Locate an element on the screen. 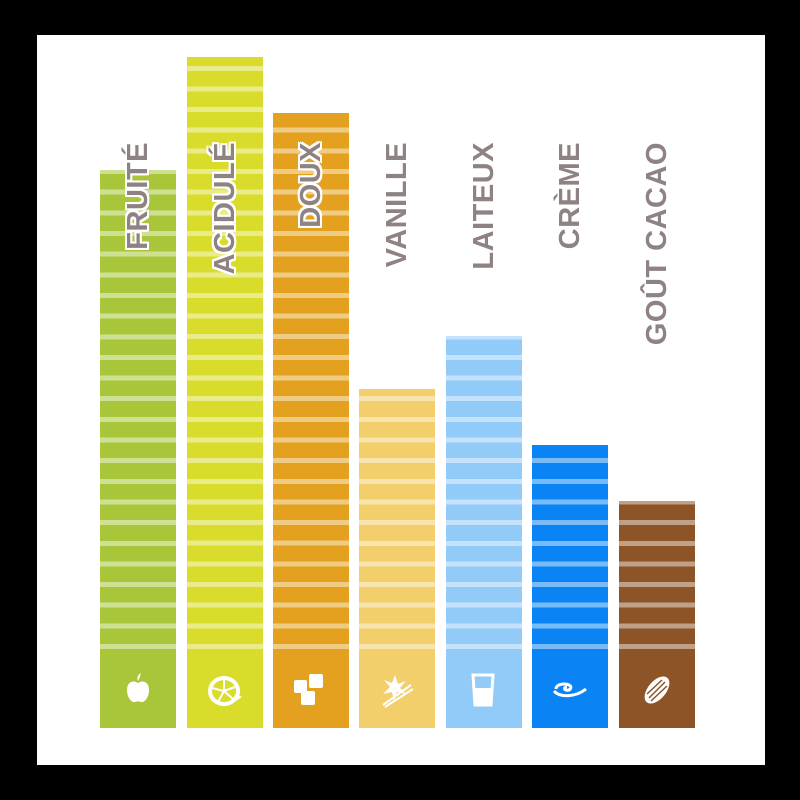 The height and width of the screenshot is (800, 800). cream-swirl-icon is located at coordinates (570, 691).